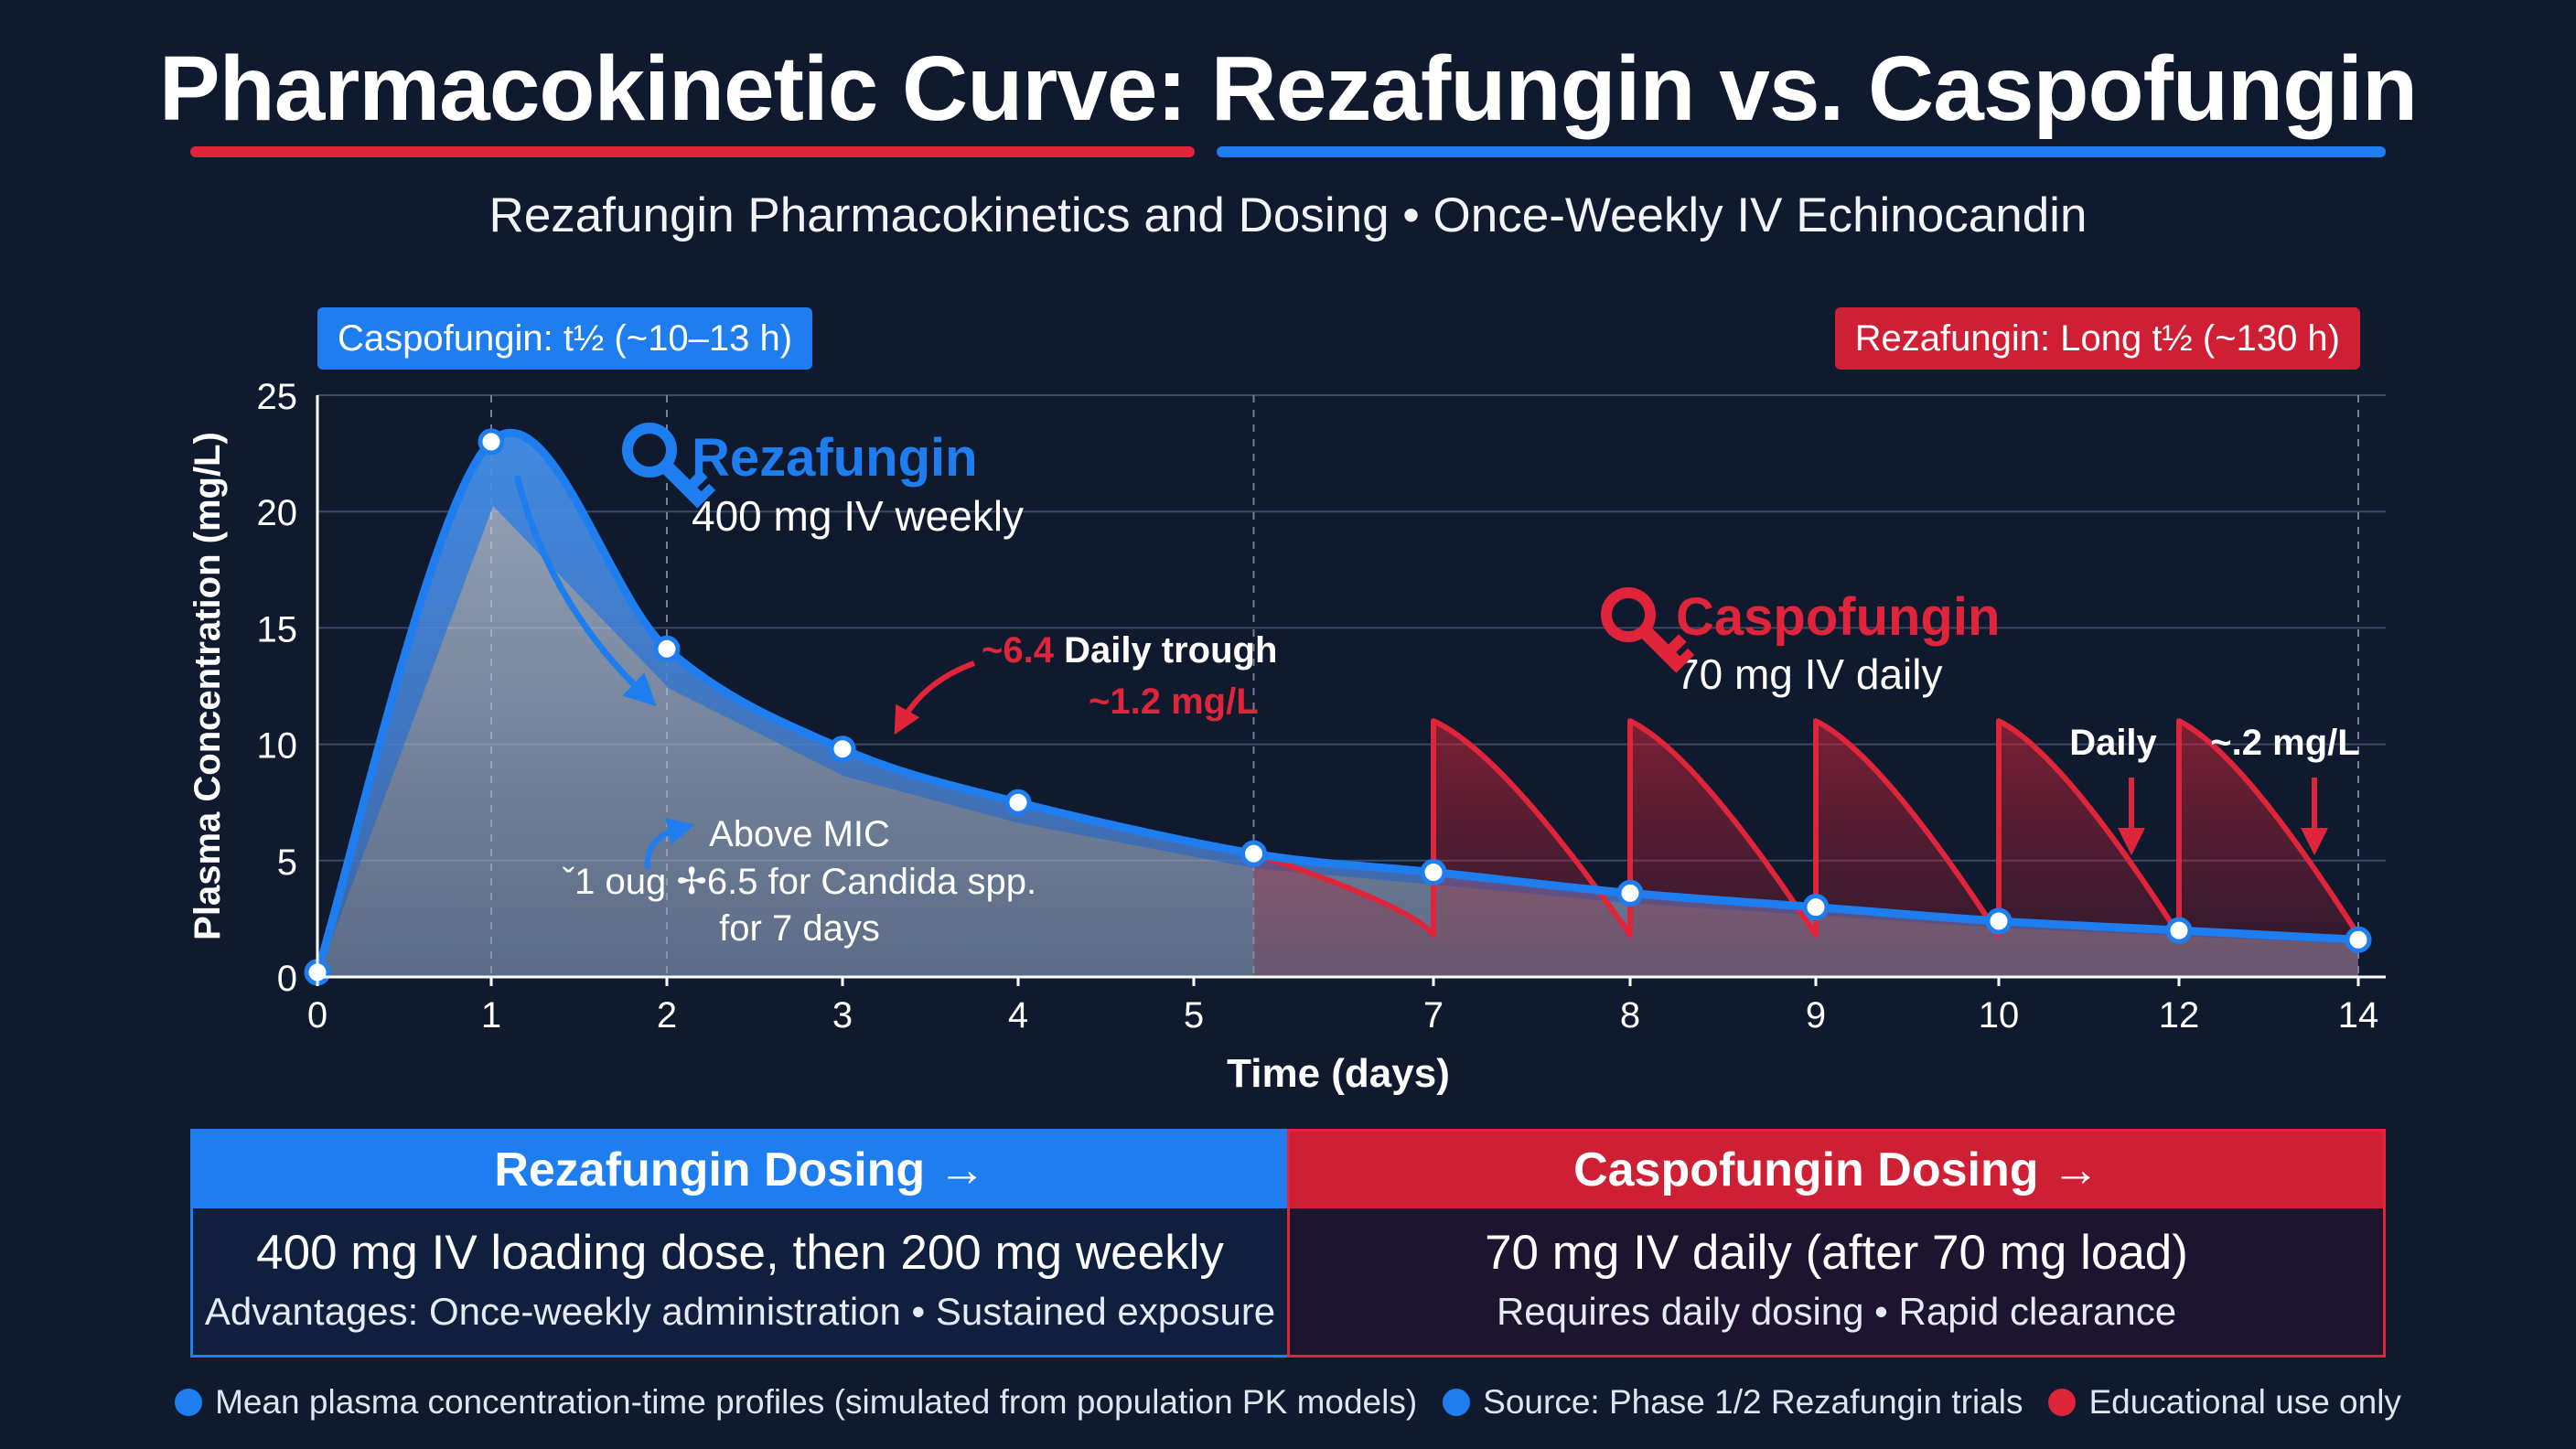  What do you see at coordinates (692, 151) in the screenshot?
I see `title-underline-red` at bounding box center [692, 151].